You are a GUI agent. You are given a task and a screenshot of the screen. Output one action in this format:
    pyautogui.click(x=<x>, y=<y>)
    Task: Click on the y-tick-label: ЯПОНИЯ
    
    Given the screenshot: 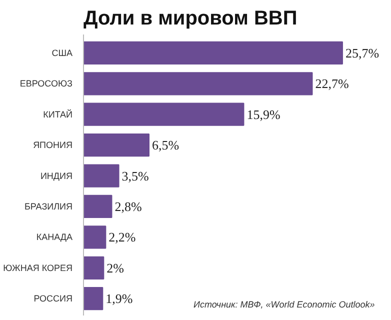 What is the action you would take?
    pyautogui.click(x=52, y=145)
    